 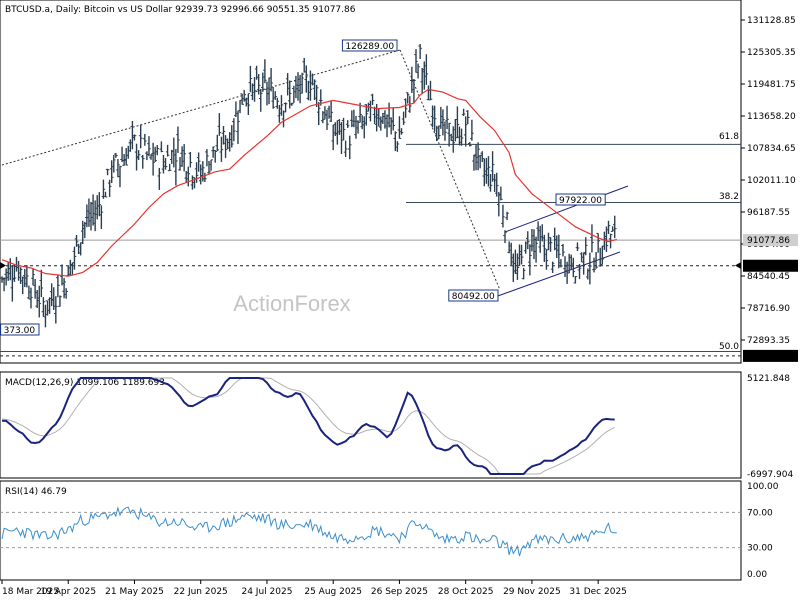 What do you see at coordinates (757, 575) in the screenshot?
I see `rsi-axis-label: 0.00` at bounding box center [757, 575].